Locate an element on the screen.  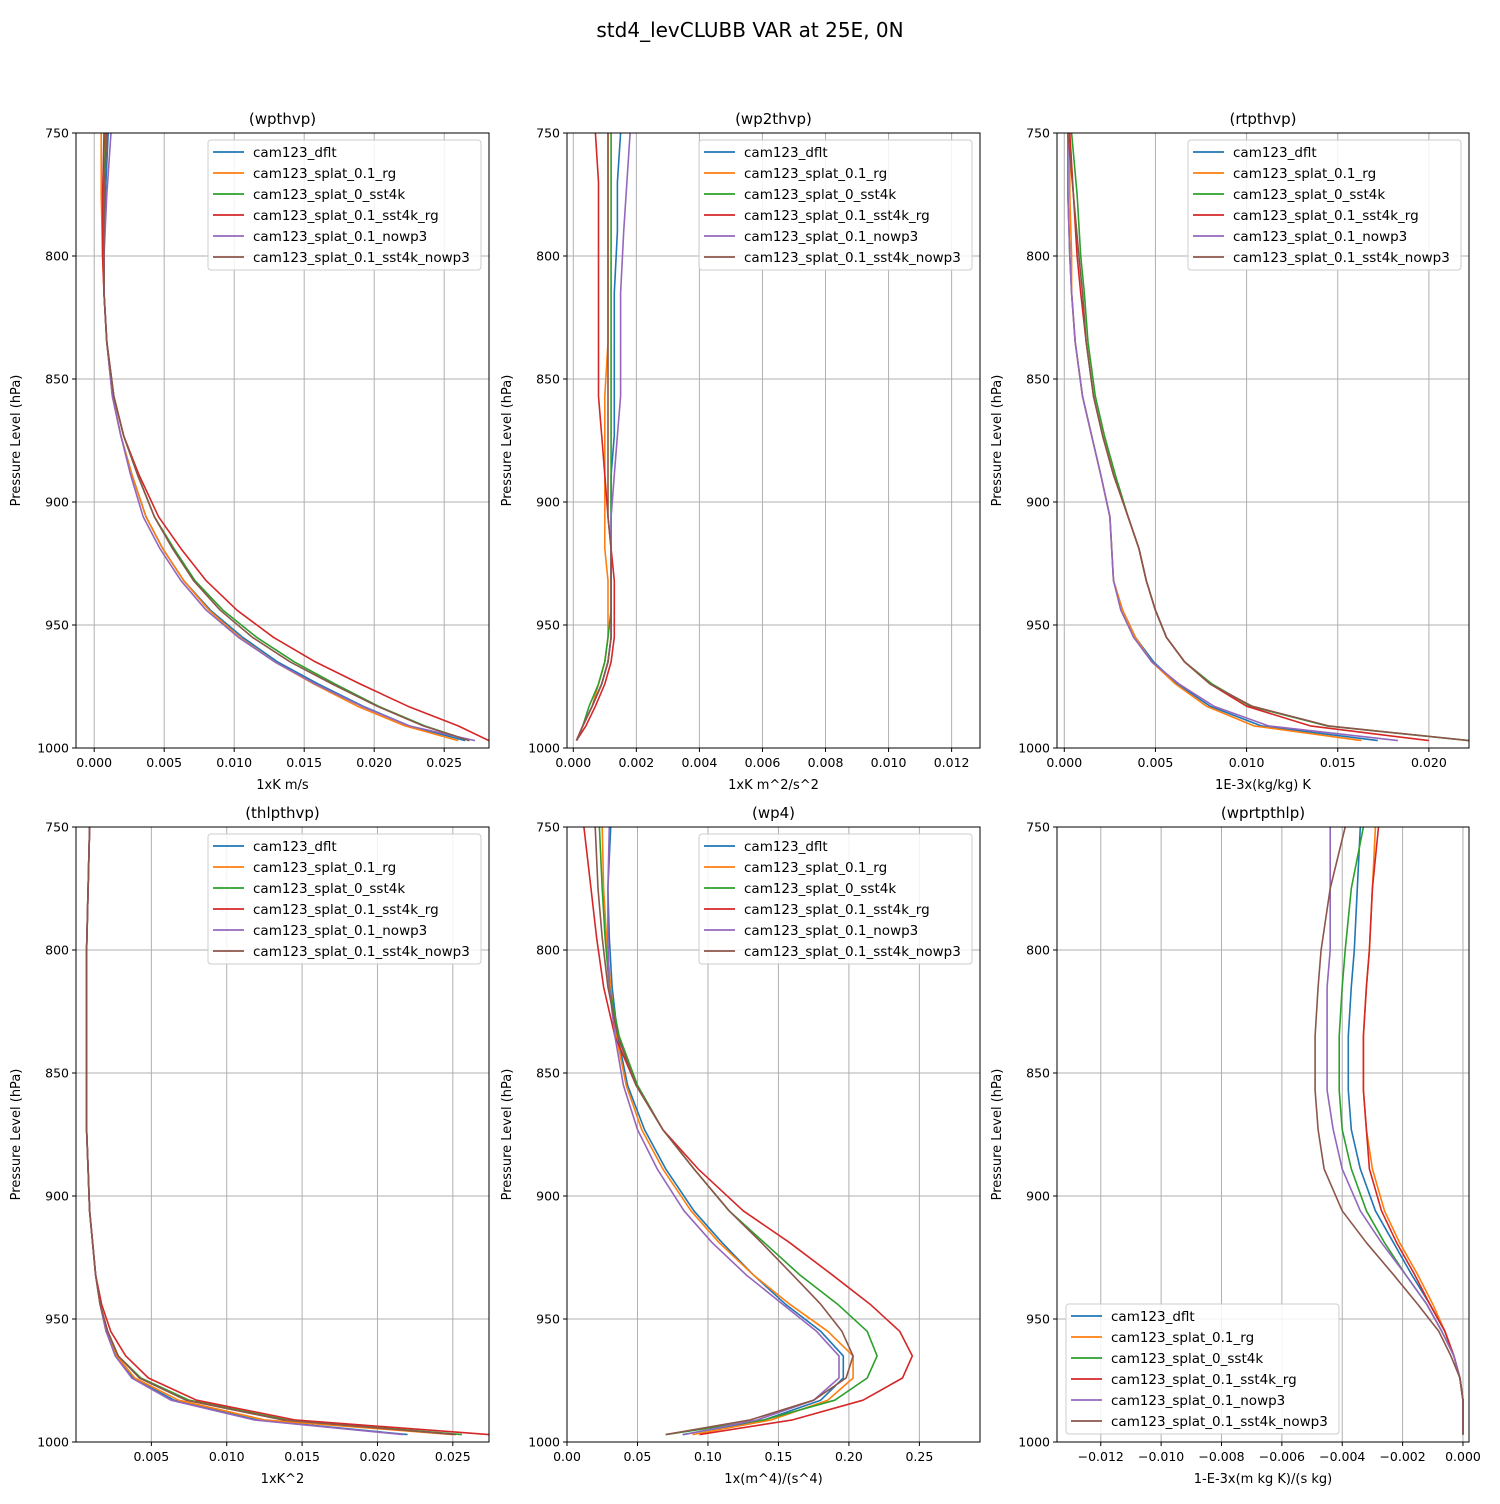
series-line-cam123_splat_0.1_nowp3 is located at coordinates (723, 1131).